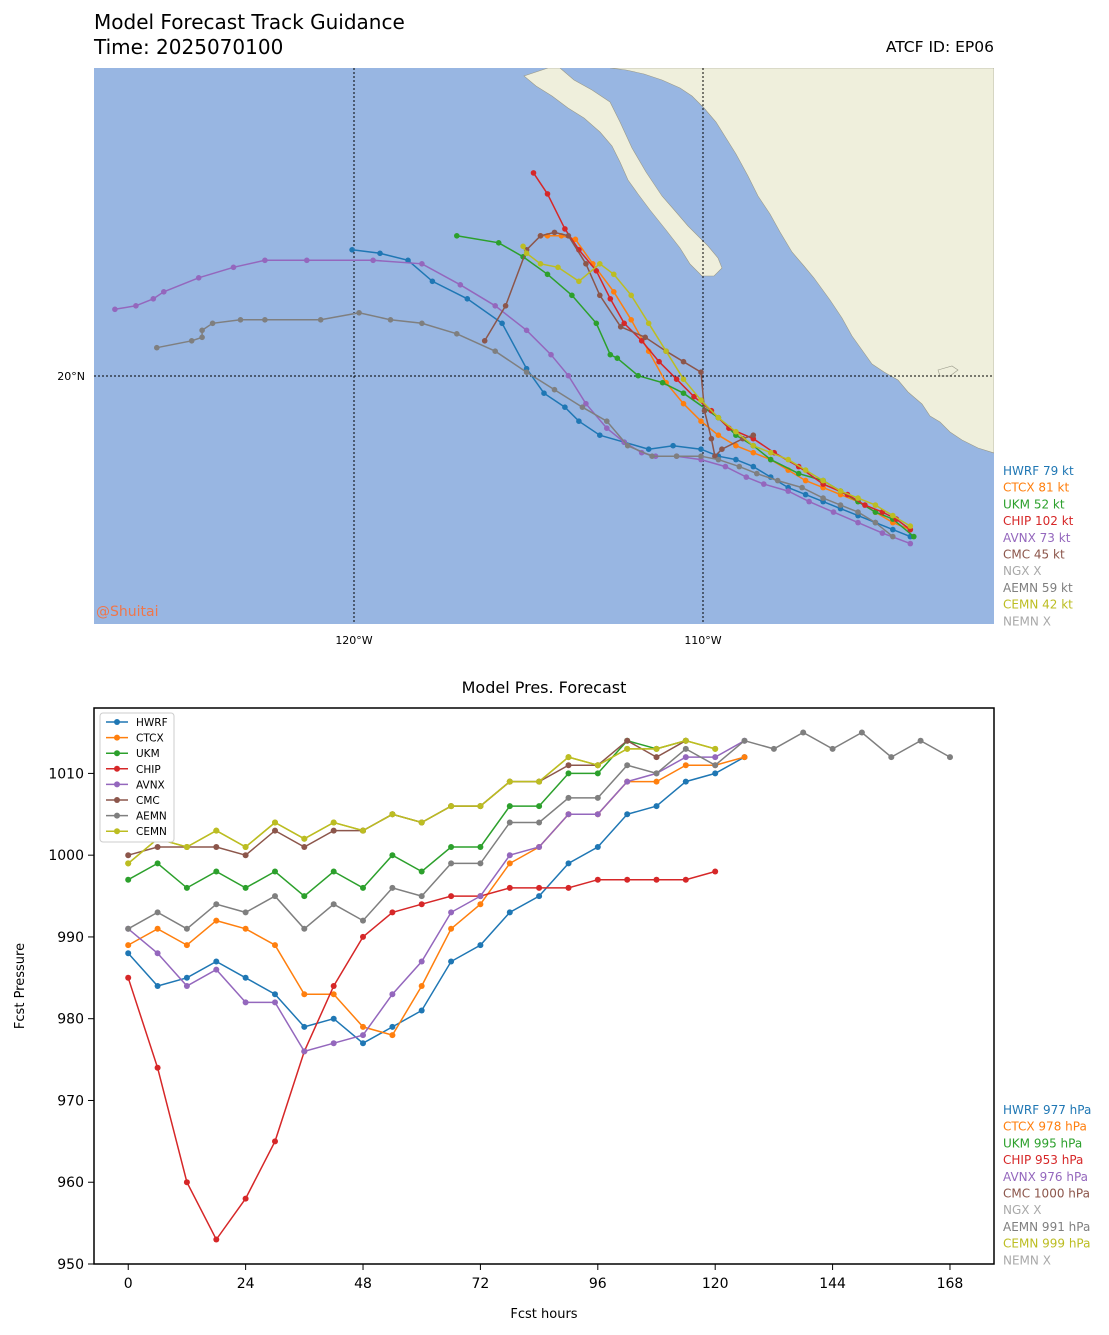 This screenshot has height=1335, width=1109. What do you see at coordinates (150, 739) in the screenshot?
I see `legend-label: CTCX` at bounding box center [150, 739].